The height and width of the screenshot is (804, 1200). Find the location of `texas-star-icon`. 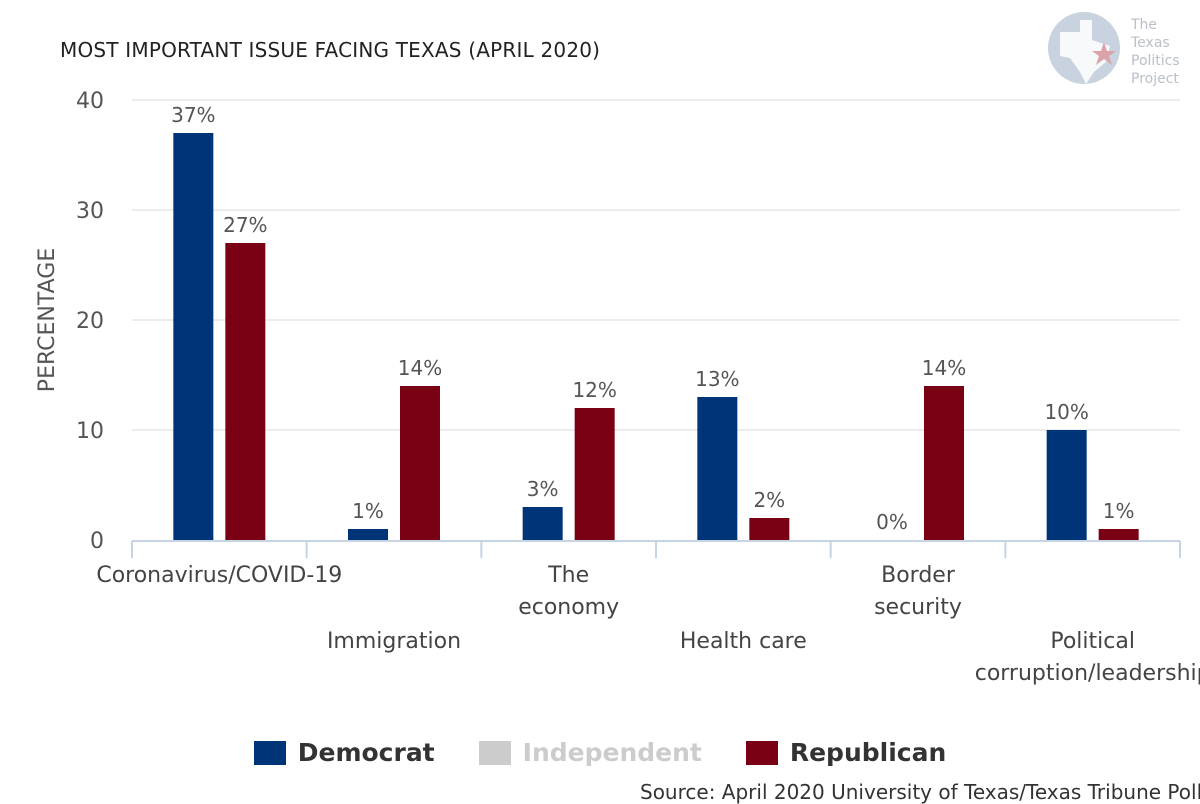

texas-star-icon is located at coordinates (1084, 48).